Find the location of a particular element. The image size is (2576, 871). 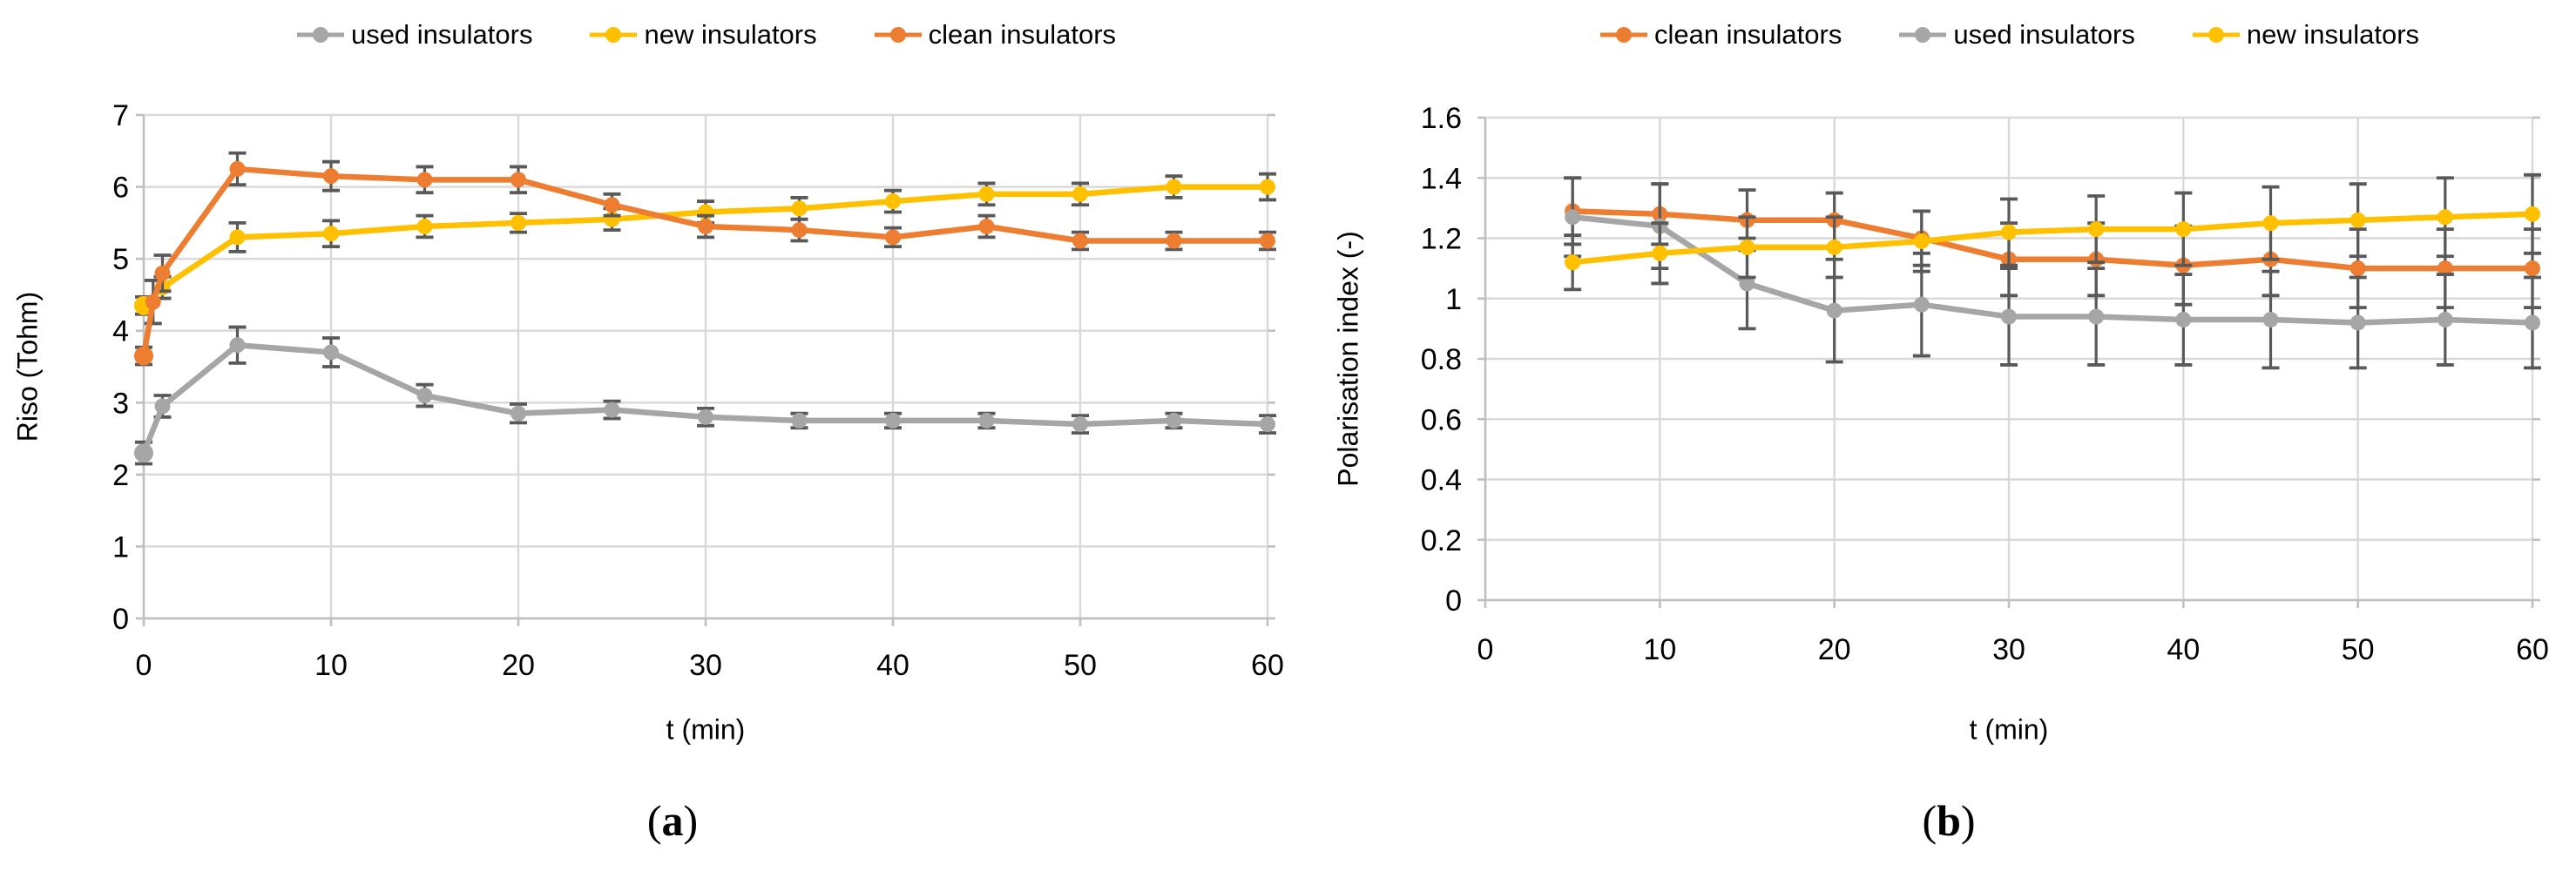

caption-b-close: ) is located at coordinates (1968, 820).